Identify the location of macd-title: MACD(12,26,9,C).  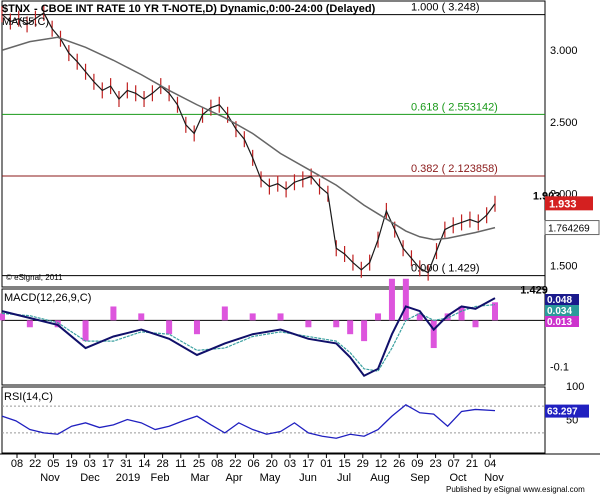
(47, 298).